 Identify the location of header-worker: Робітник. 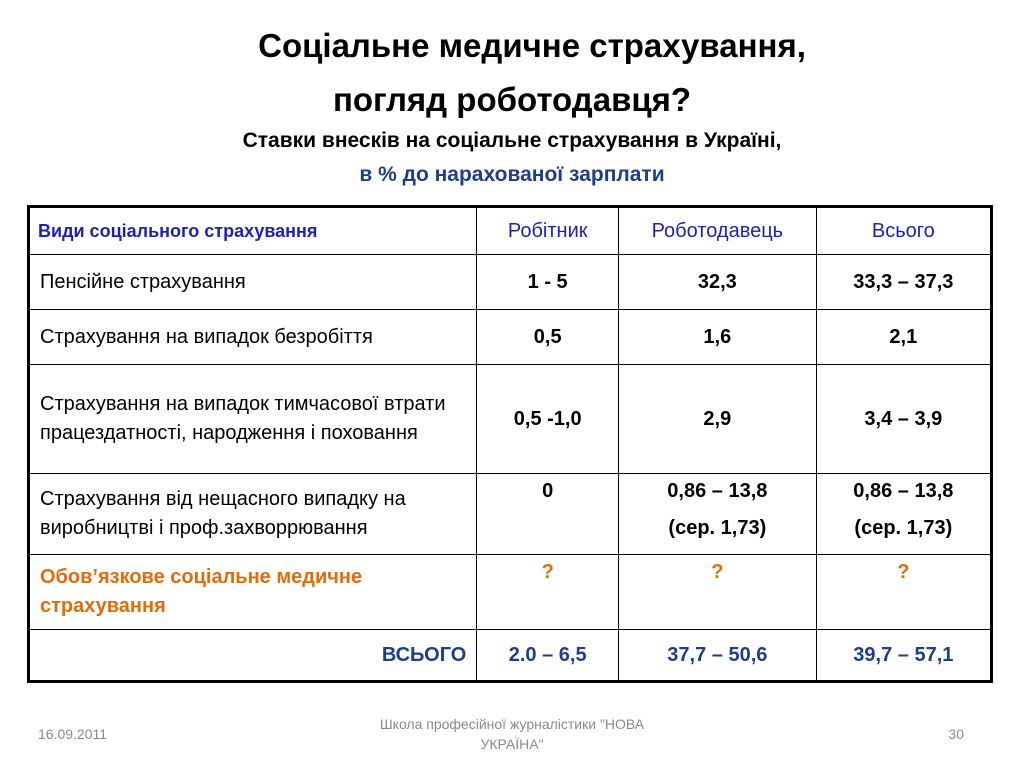
(548, 230).